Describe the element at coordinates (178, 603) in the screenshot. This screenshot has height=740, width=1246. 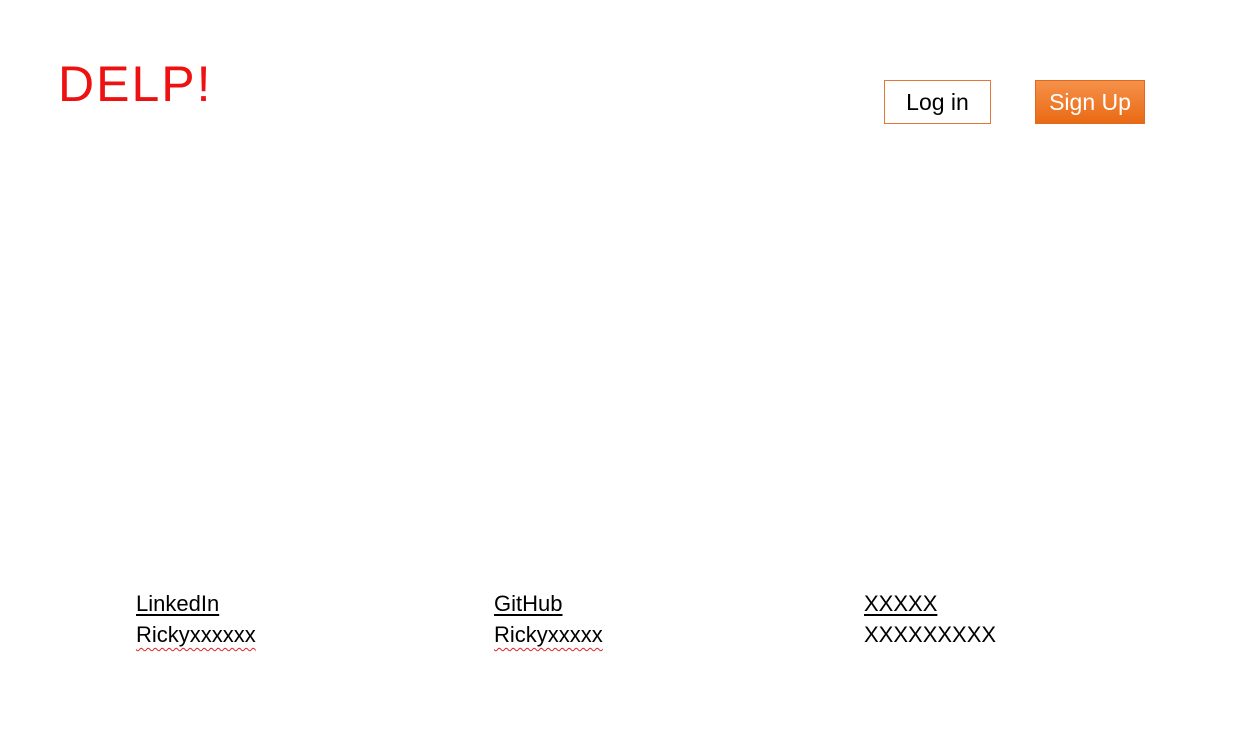
I see `linkedin-link: LinkedIn` at that location.